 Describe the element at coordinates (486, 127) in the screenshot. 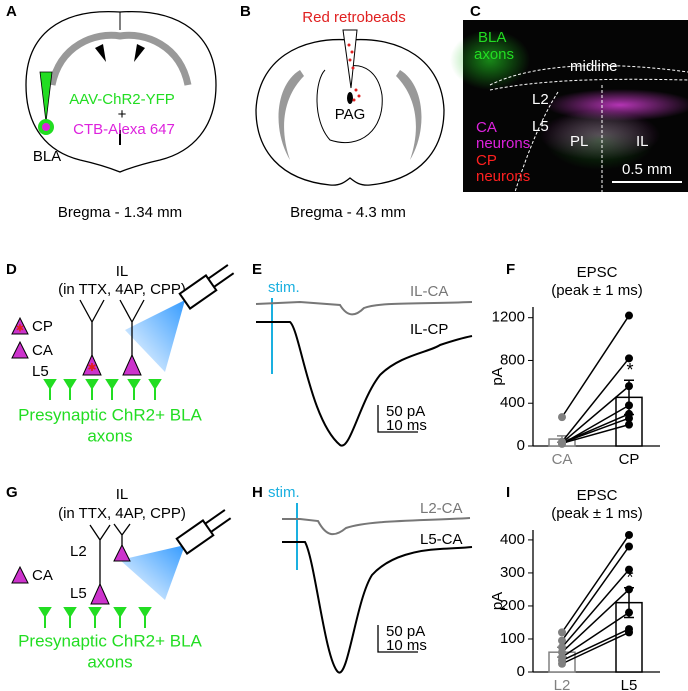

I see `ca-label: CA` at that location.